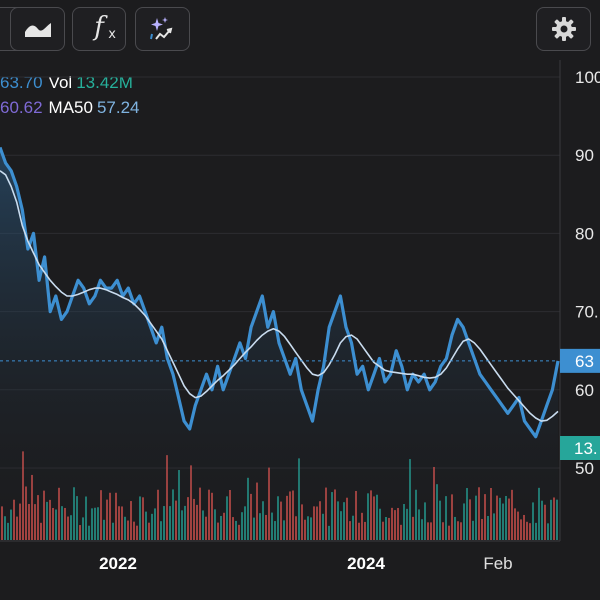 This screenshot has width=600, height=600. What do you see at coordinates (118, 107) in the screenshot?
I see `legend-ma50-value: 57.24` at bounding box center [118, 107].